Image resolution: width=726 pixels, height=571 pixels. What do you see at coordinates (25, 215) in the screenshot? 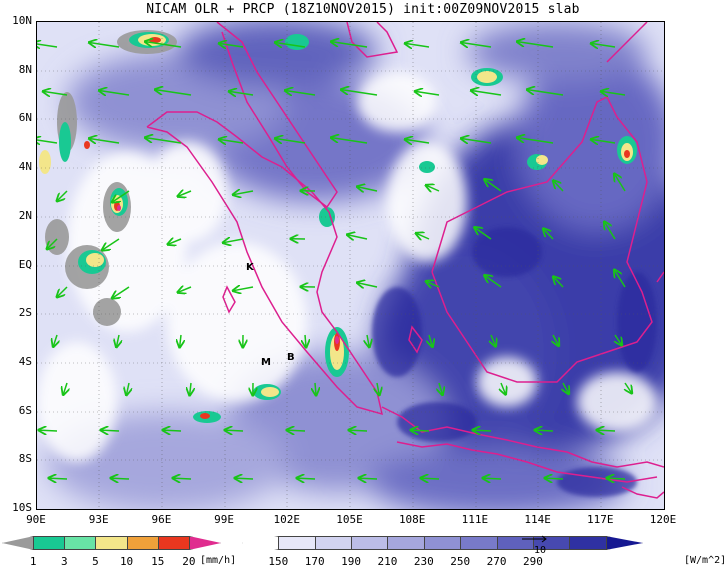
I see `lat-label: 2N` at bounding box center [25, 215].